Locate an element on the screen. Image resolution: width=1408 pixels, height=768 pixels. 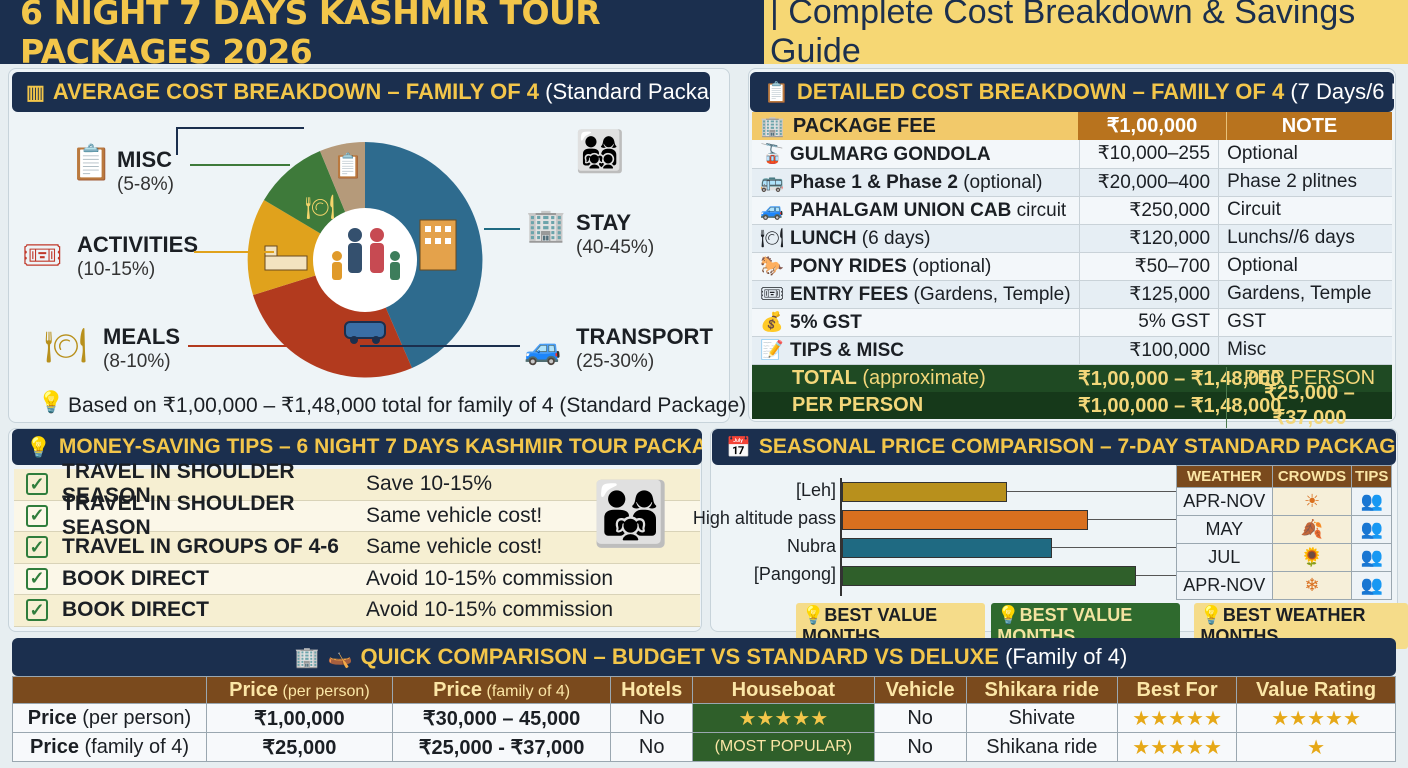
family-figures-icon: 👨‍👩‍👧‍👦 is located at coordinates (600, 152).